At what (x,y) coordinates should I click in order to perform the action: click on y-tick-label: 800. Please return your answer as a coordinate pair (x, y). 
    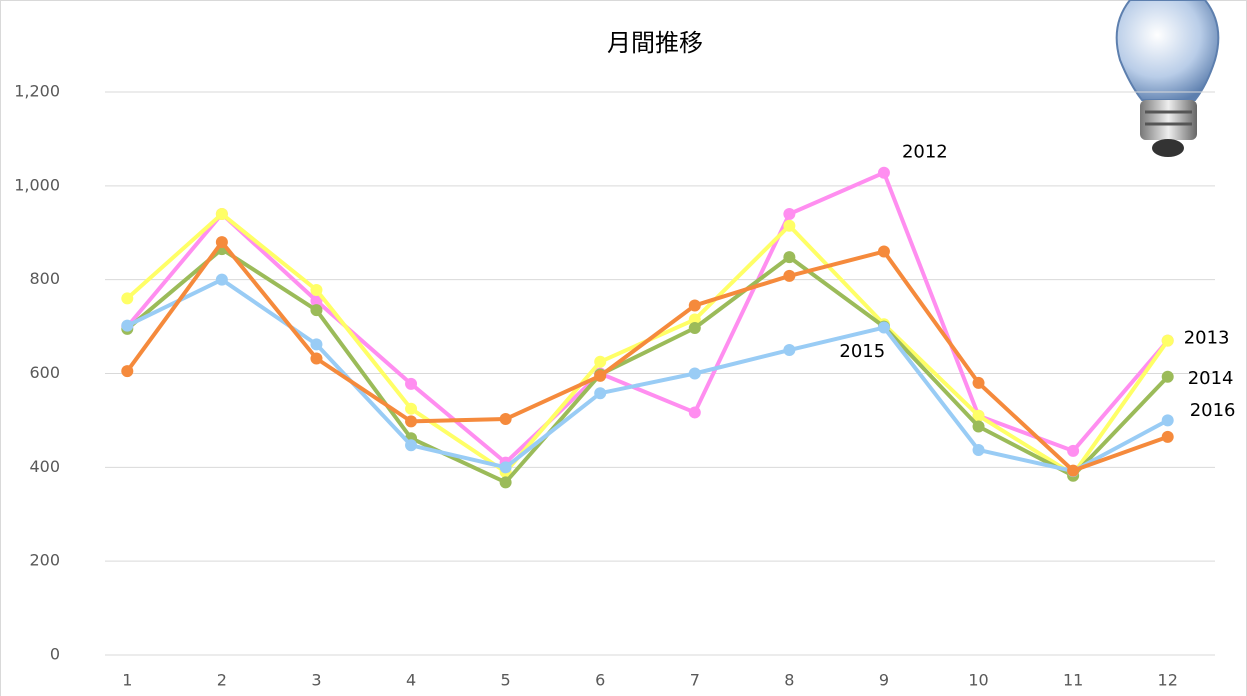
    Looking at the image, I should click on (44, 278).